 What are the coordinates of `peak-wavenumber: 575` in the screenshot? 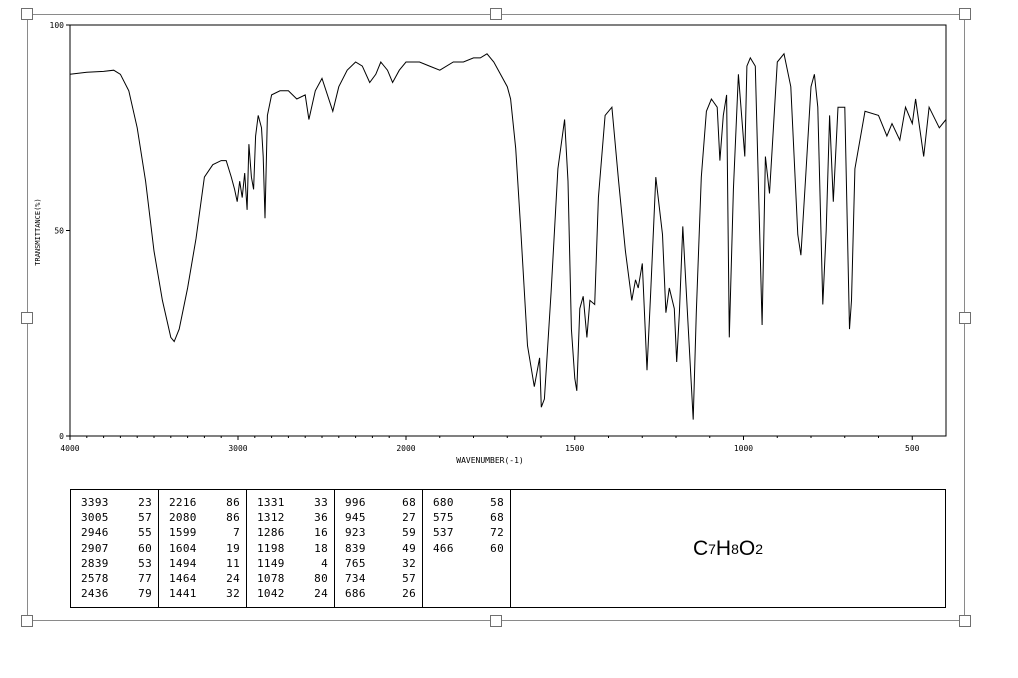 It's located at (443, 518).